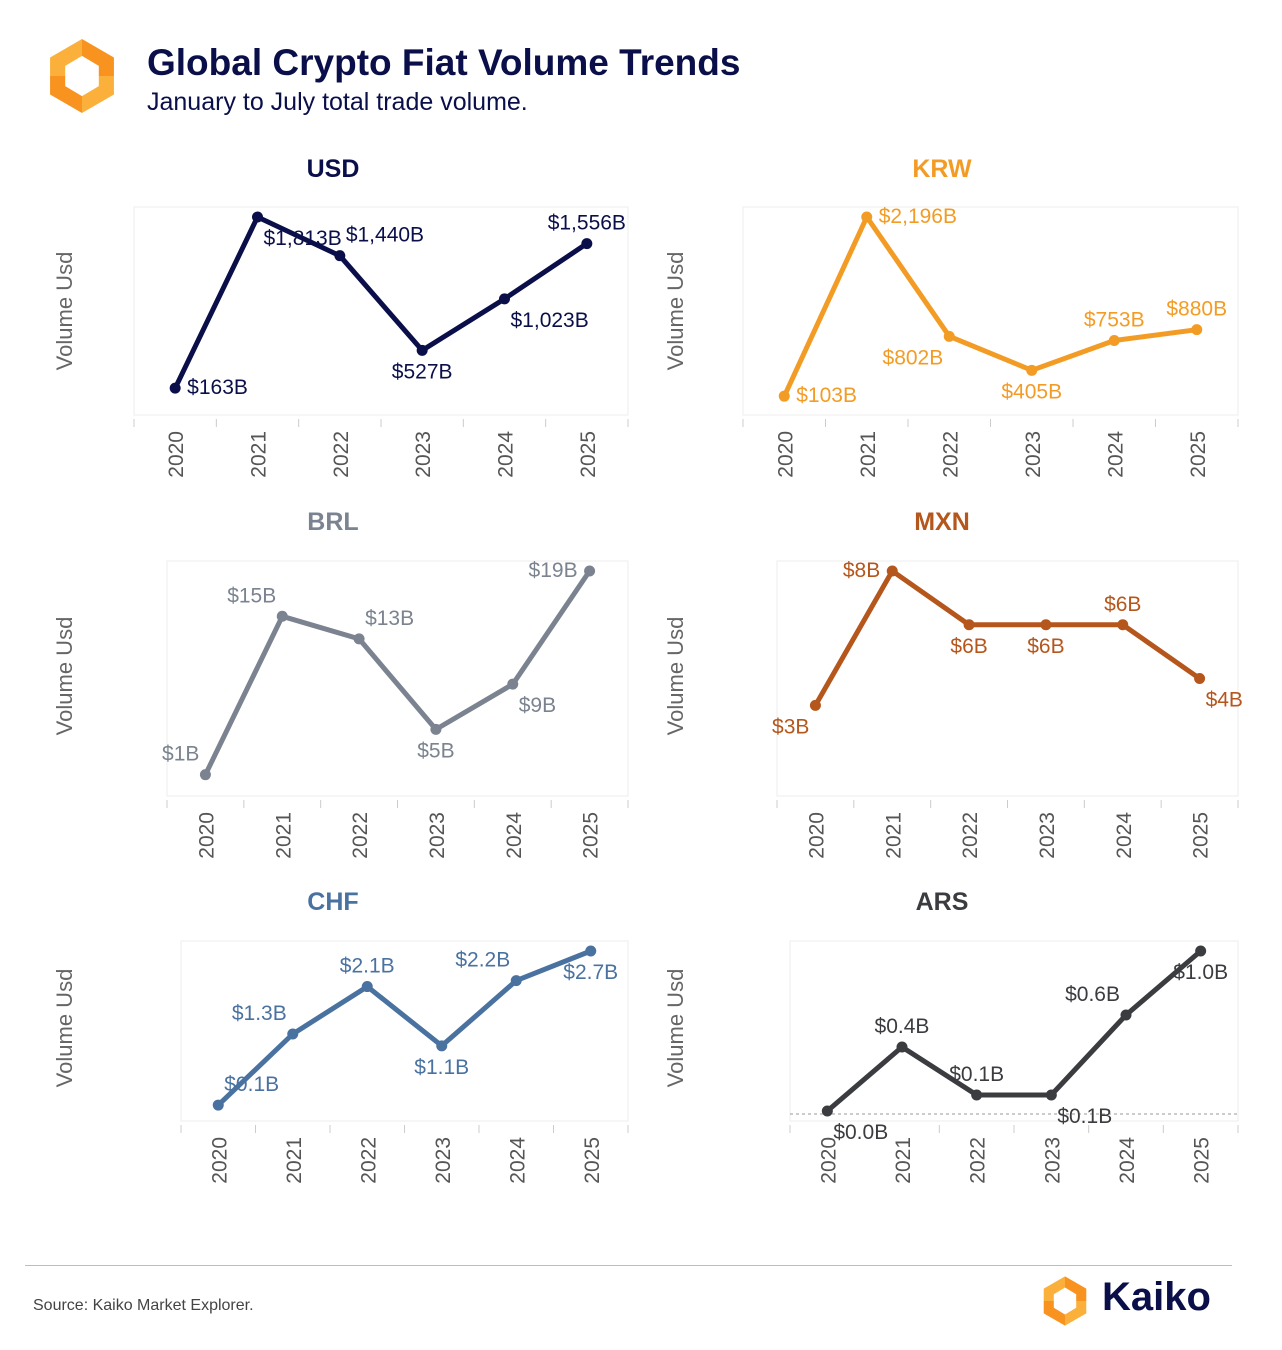 Image resolution: width=1282 pixels, height=1350 pixels. What do you see at coordinates (333, 169) in the screenshot?
I see `chart-title: USD` at bounding box center [333, 169].